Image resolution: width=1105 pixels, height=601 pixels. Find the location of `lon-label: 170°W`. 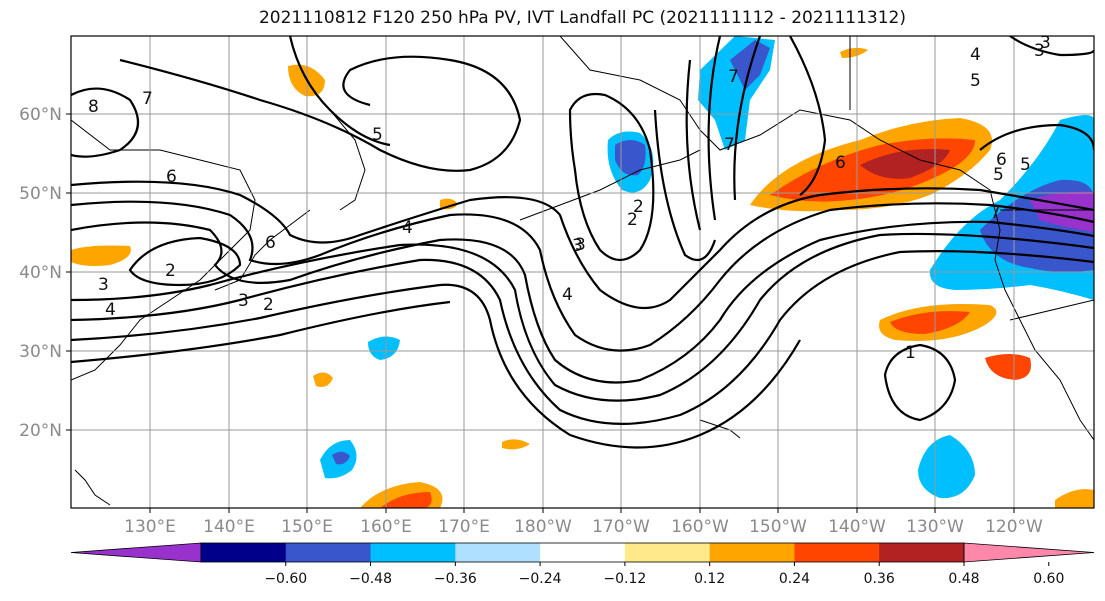

lon-label: 170°W is located at coordinates (621, 527).